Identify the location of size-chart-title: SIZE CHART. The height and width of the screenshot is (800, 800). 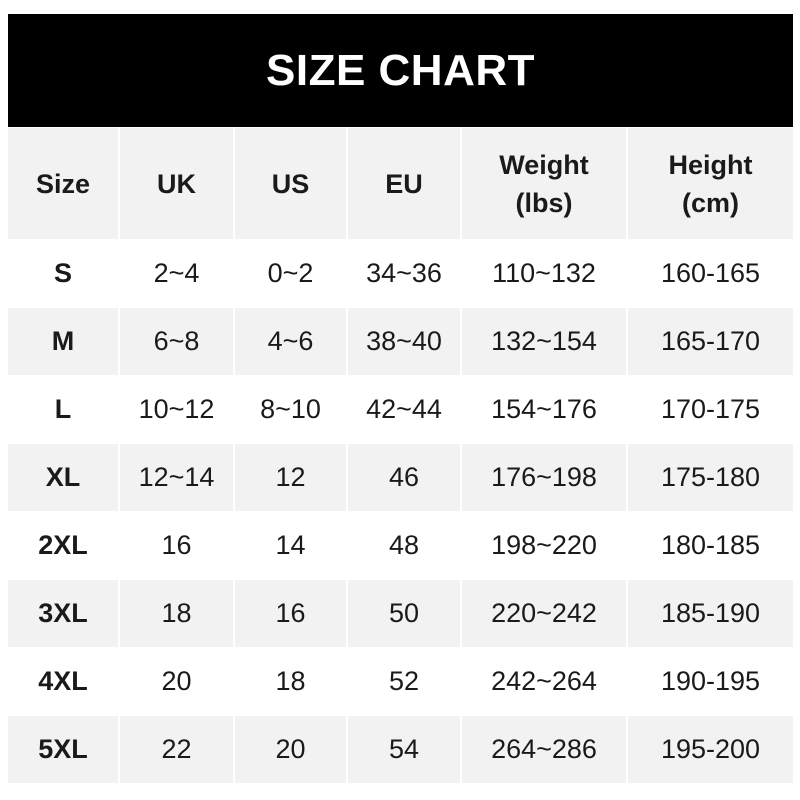
(400, 70).